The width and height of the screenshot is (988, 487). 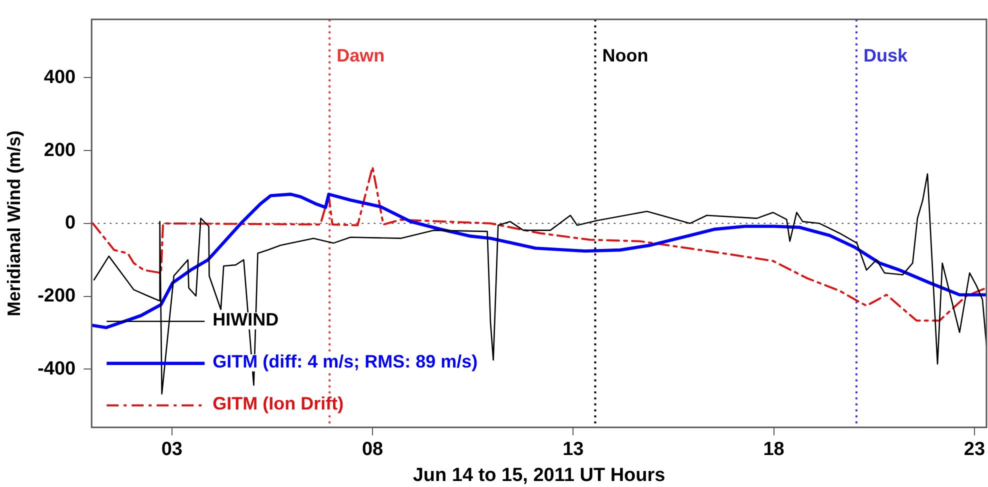 What do you see at coordinates (278, 403) in the screenshot?
I see `text: GITM (Ion Drift)` at bounding box center [278, 403].